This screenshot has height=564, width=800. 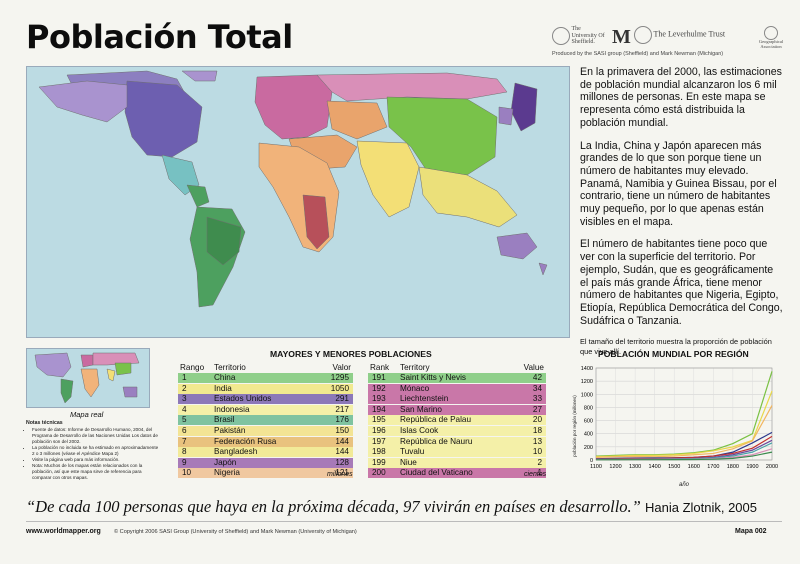 What do you see at coordinates (543, 269) in the screenshot?
I see `map-new-zealand` at bounding box center [543, 269].